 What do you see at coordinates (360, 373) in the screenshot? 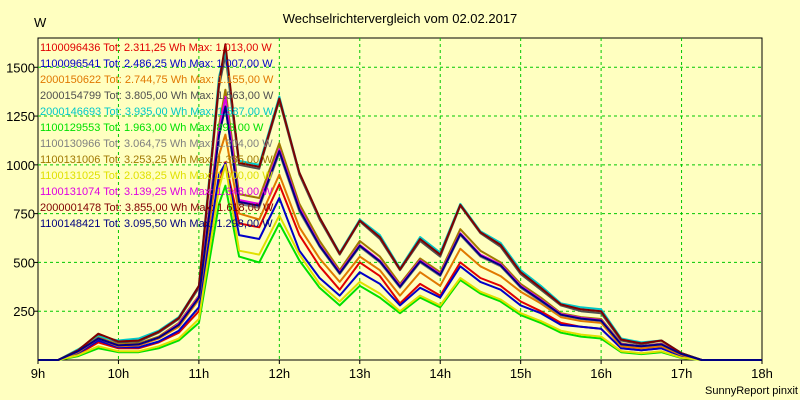
I see `x-tick-label: 13h` at bounding box center [360, 373].